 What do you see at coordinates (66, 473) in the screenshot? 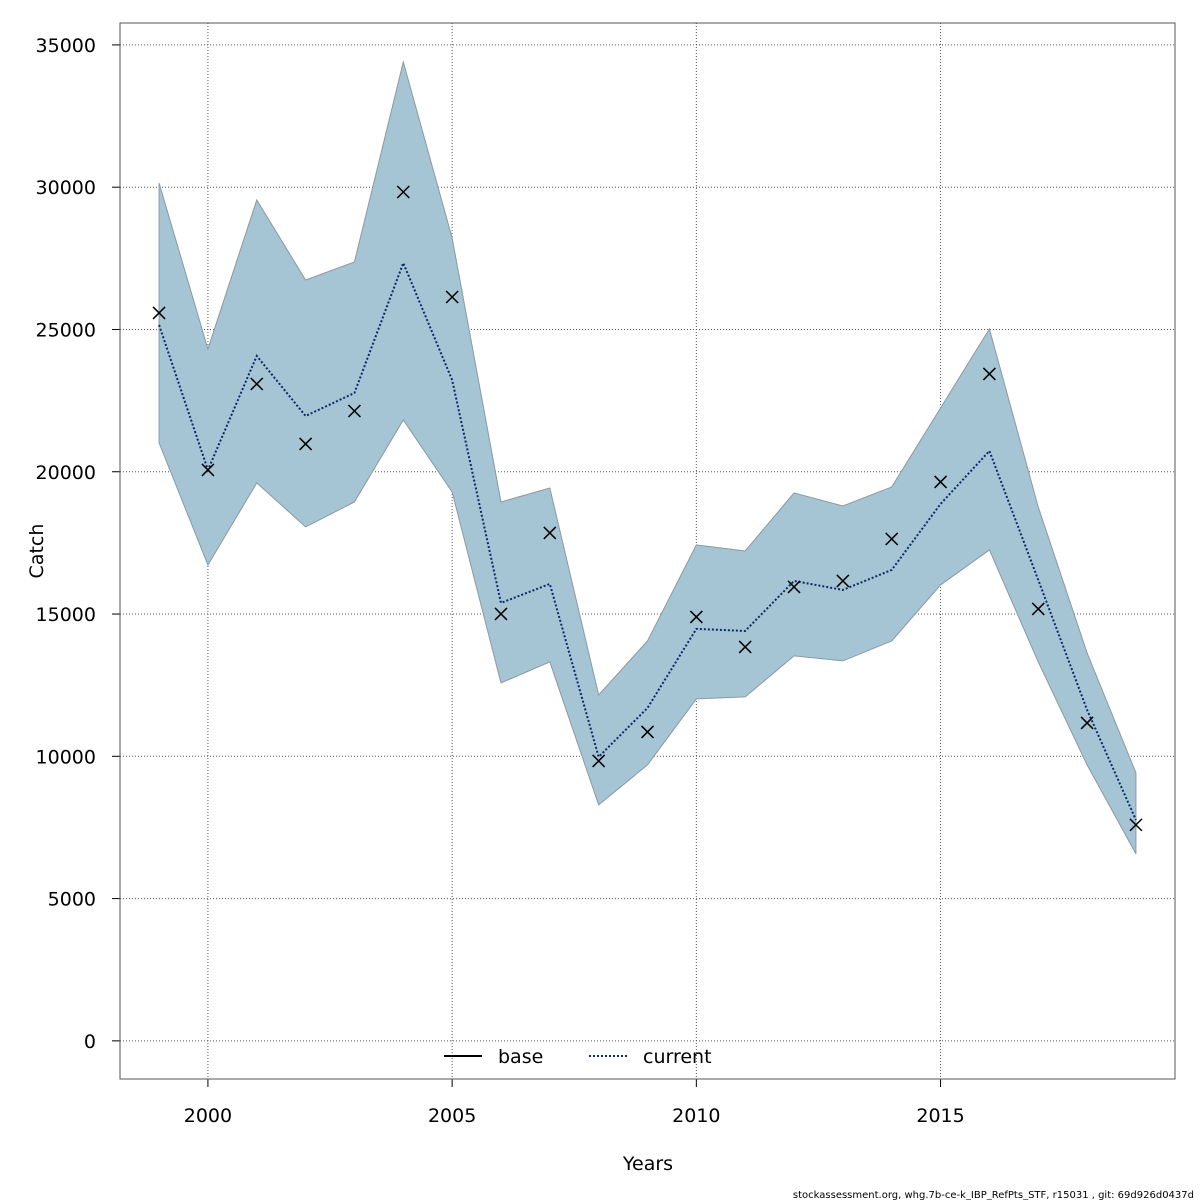
I see `y-tick-label: 20000` at bounding box center [66, 473].